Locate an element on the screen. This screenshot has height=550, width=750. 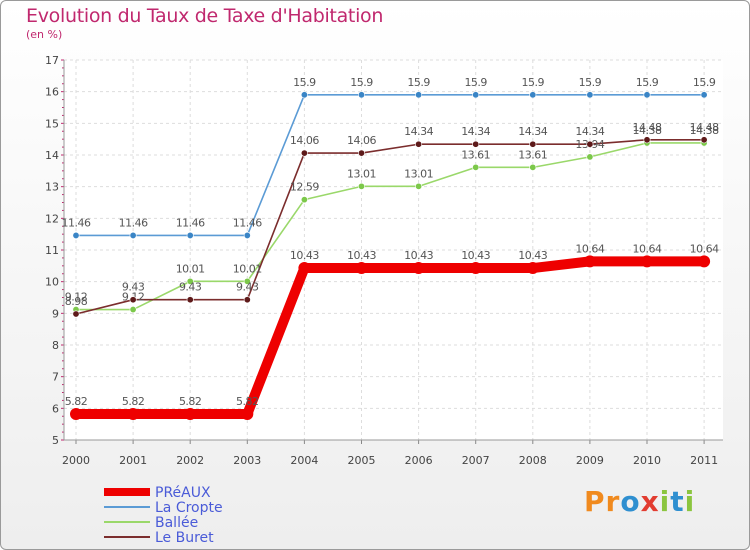
y-tick-label: 6 is located at coordinates (55, 408).